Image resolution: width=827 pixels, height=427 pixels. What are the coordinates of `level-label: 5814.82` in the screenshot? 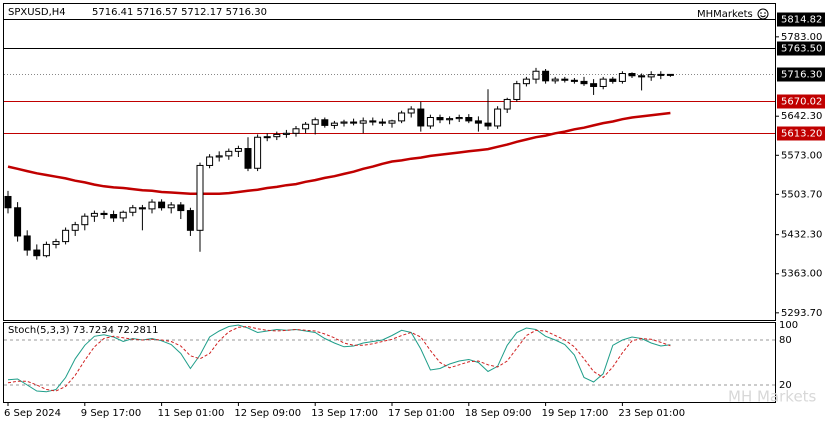 It's located at (801, 20).